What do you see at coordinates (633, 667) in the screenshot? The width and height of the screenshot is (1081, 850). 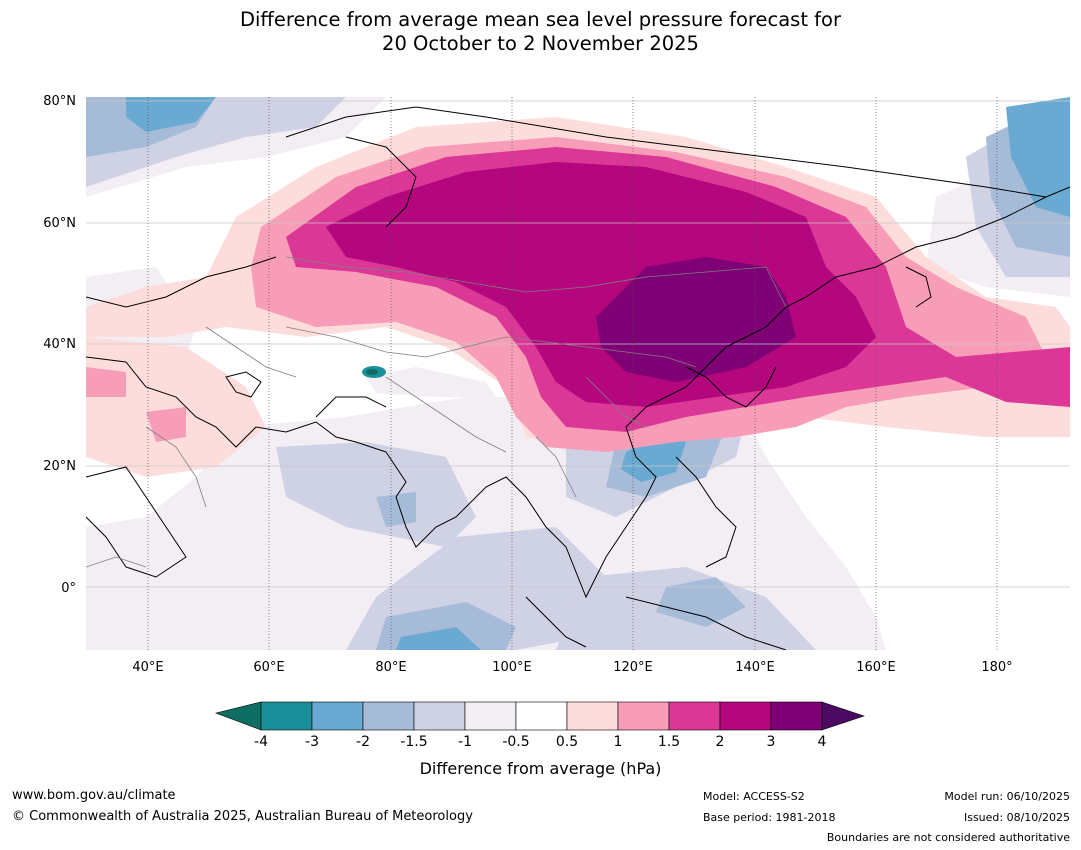 I see `lon-label-120e: 120°E` at bounding box center [633, 667].